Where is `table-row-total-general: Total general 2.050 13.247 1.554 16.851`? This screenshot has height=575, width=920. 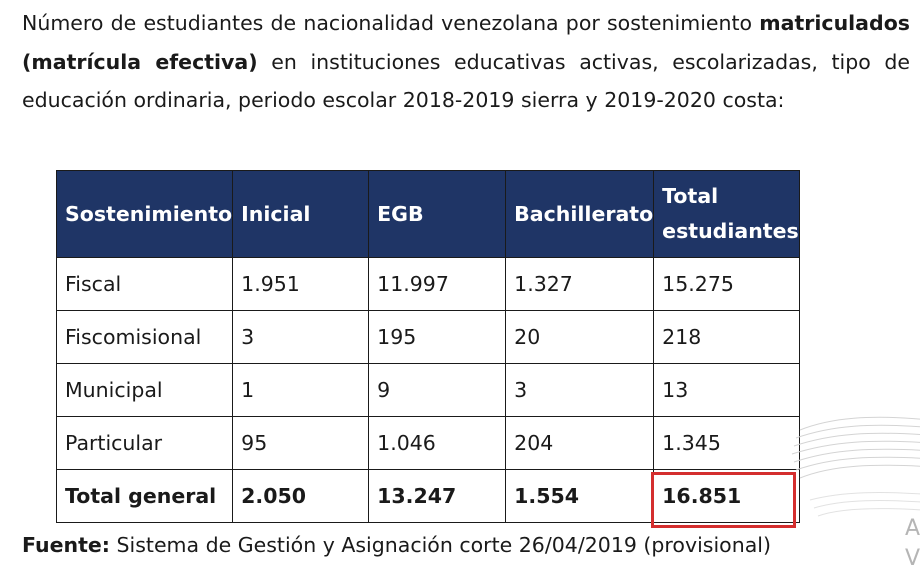 table-row-total-general: Total general 2.050 13.247 1.554 16.851 is located at coordinates (427, 496).